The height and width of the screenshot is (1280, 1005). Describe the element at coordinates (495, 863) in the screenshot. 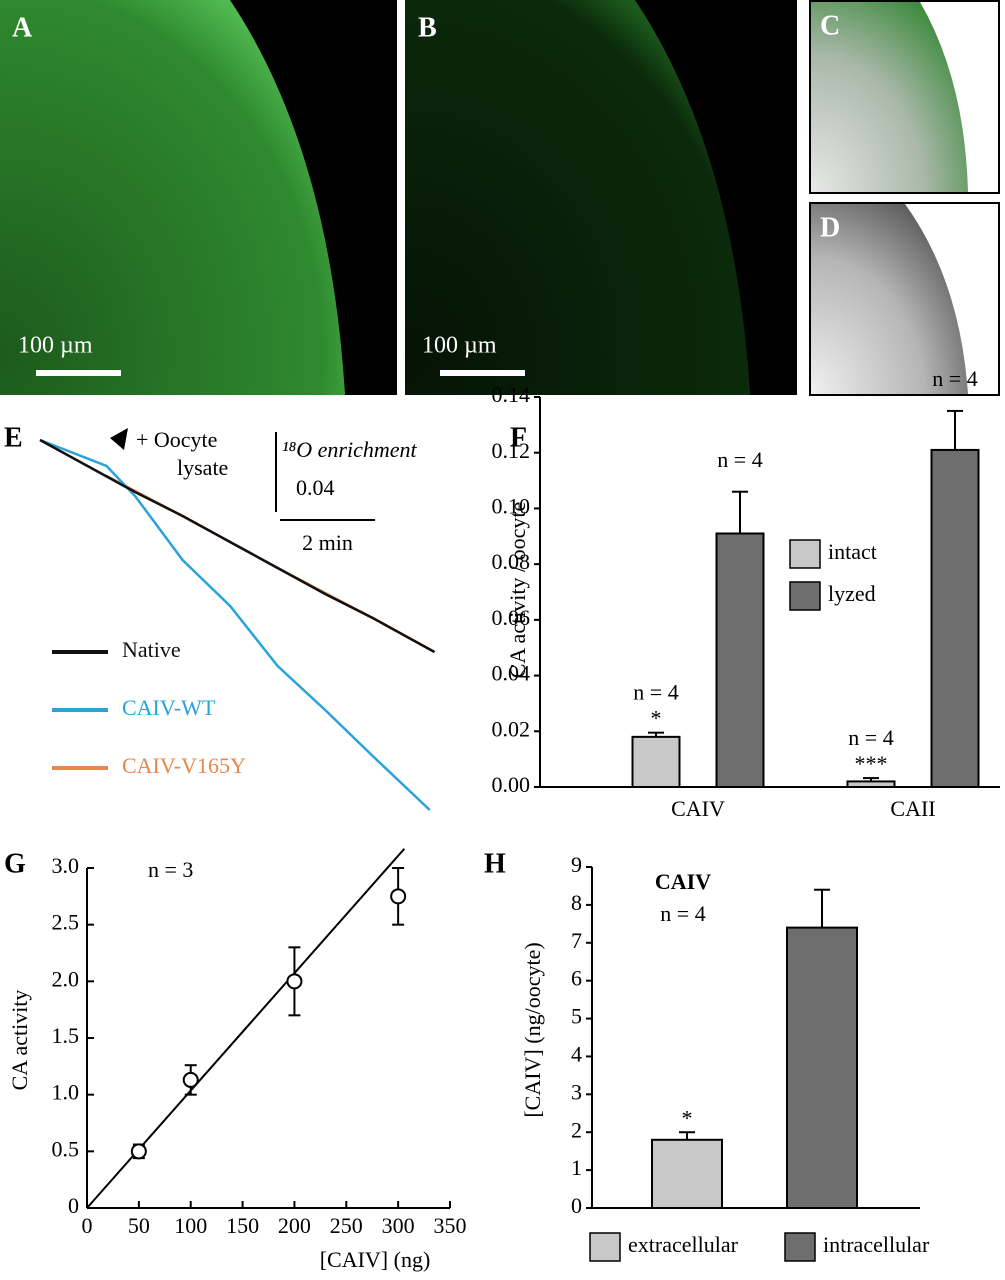

I see `panel-letter: H` at that location.